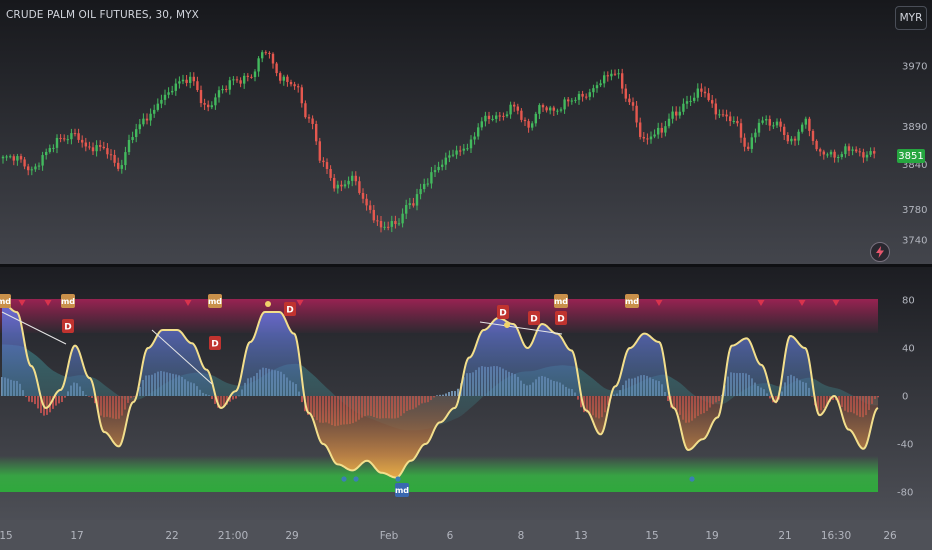 Image resolution: width=932 pixels, height=550 pixels. Describe the element at coordinates (6, 536) in the screenshot. I see `time-tick-label: 15` at that location.